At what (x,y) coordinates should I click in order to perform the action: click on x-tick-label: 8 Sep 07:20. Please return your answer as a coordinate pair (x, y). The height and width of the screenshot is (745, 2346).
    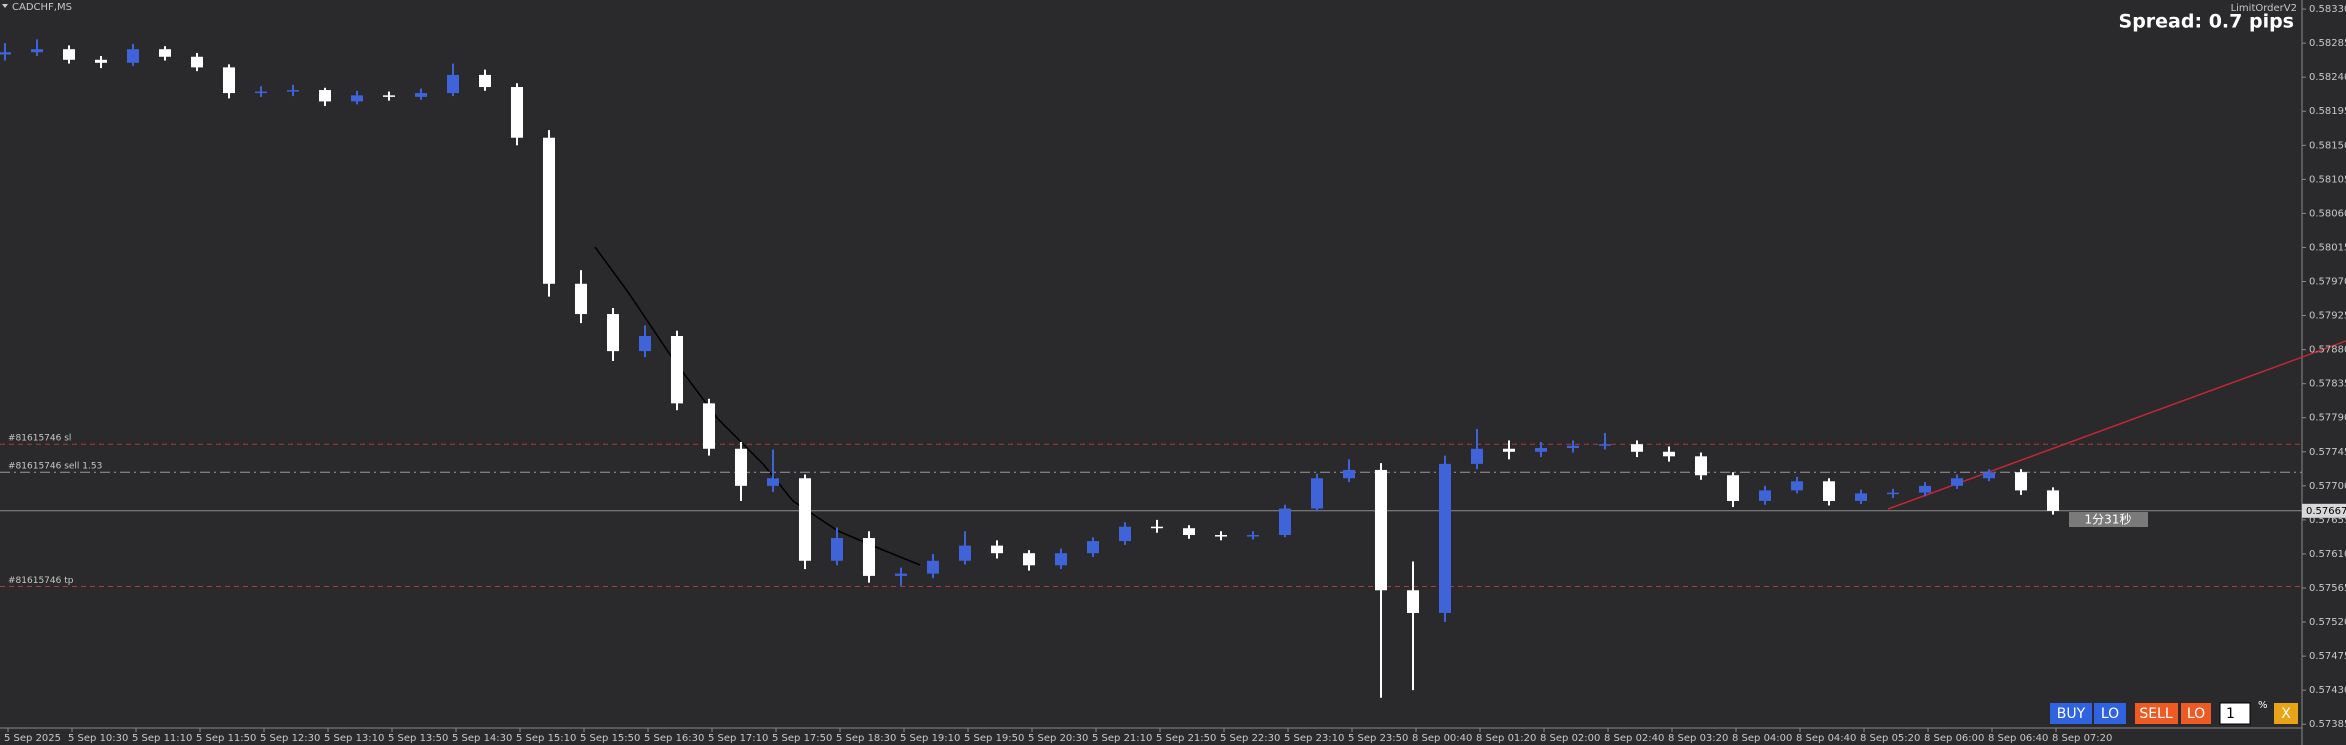
    Looking at the image, I should click on (2082, 738).